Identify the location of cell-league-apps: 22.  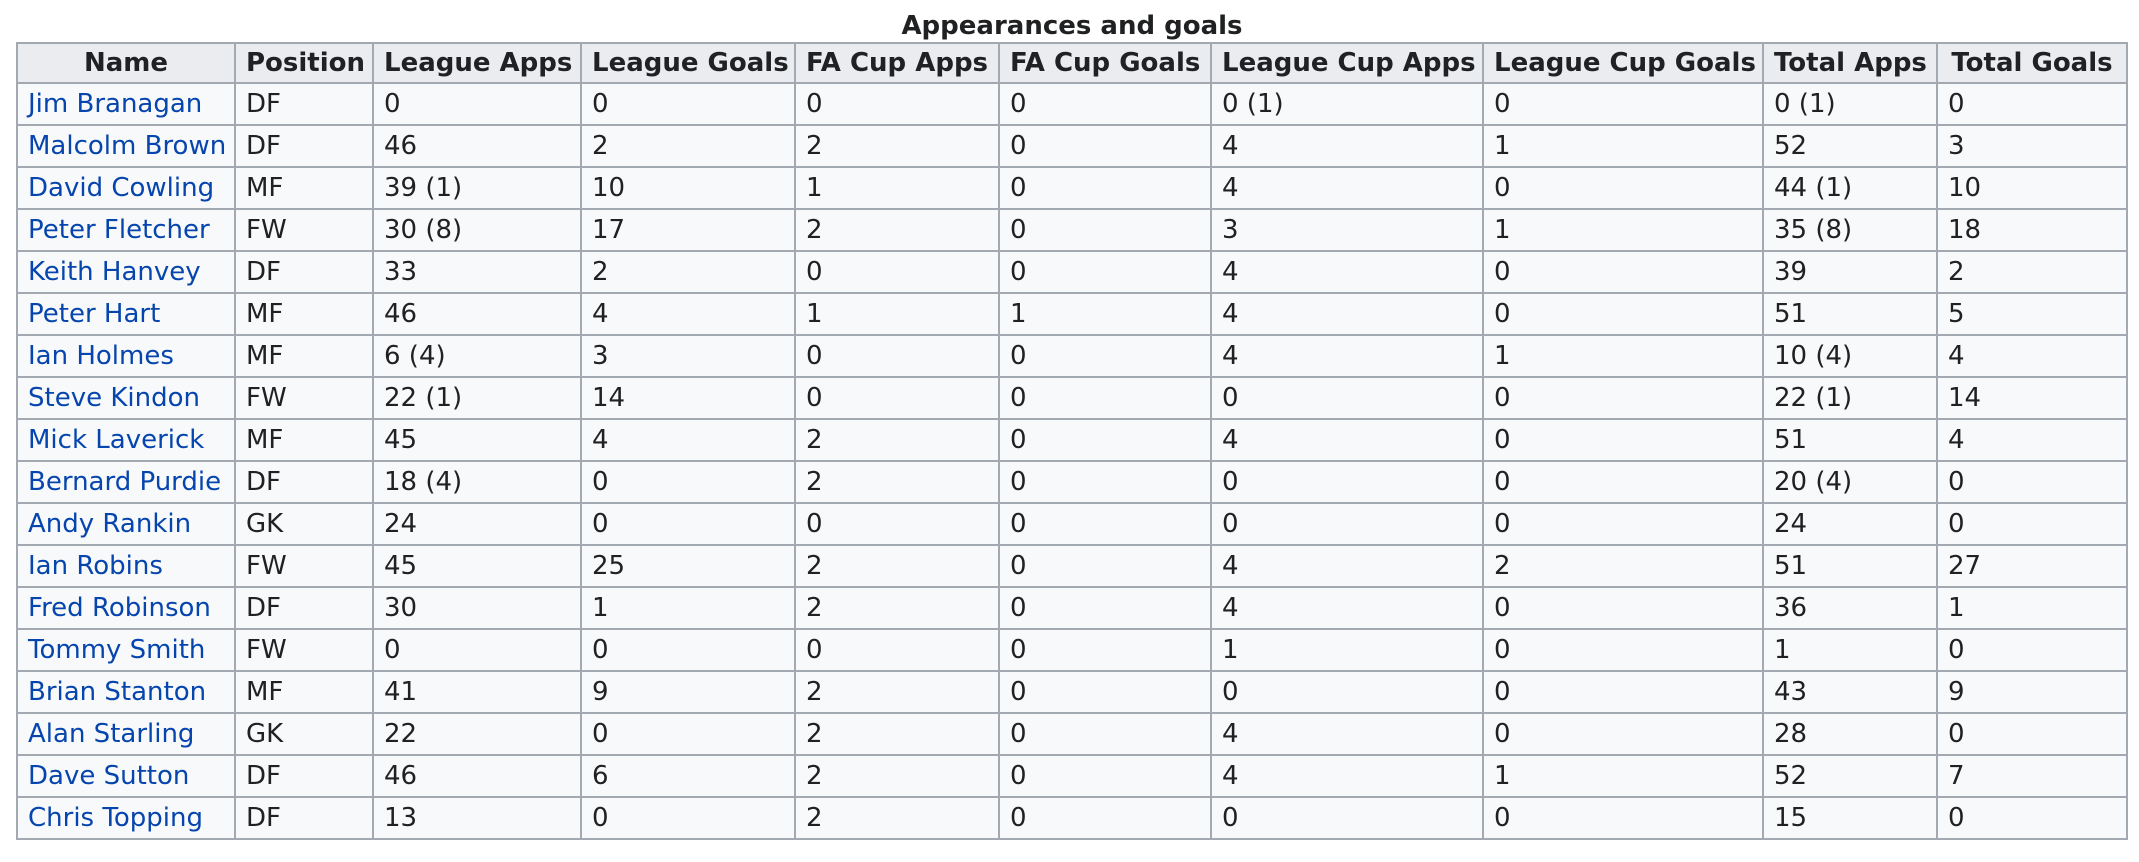
(477, 734).